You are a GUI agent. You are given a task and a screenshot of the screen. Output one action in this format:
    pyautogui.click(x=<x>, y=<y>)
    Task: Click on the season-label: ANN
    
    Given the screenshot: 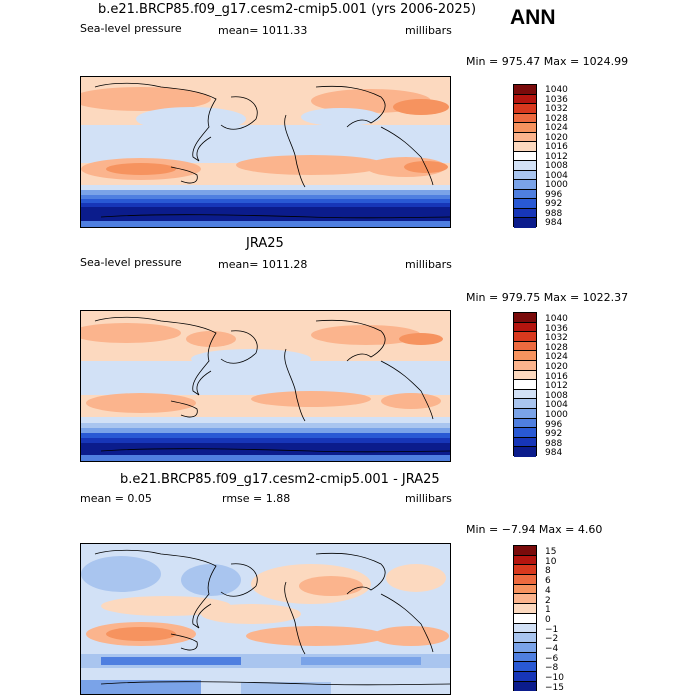 What is the action you would take?
    pyautogui.click(x=533, y=17)
    